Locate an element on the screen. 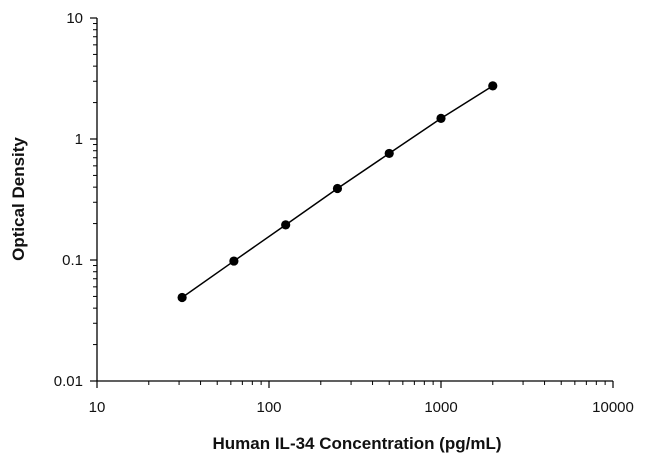  y-axis-title: Optical Density is located at coordinates (18, 199).